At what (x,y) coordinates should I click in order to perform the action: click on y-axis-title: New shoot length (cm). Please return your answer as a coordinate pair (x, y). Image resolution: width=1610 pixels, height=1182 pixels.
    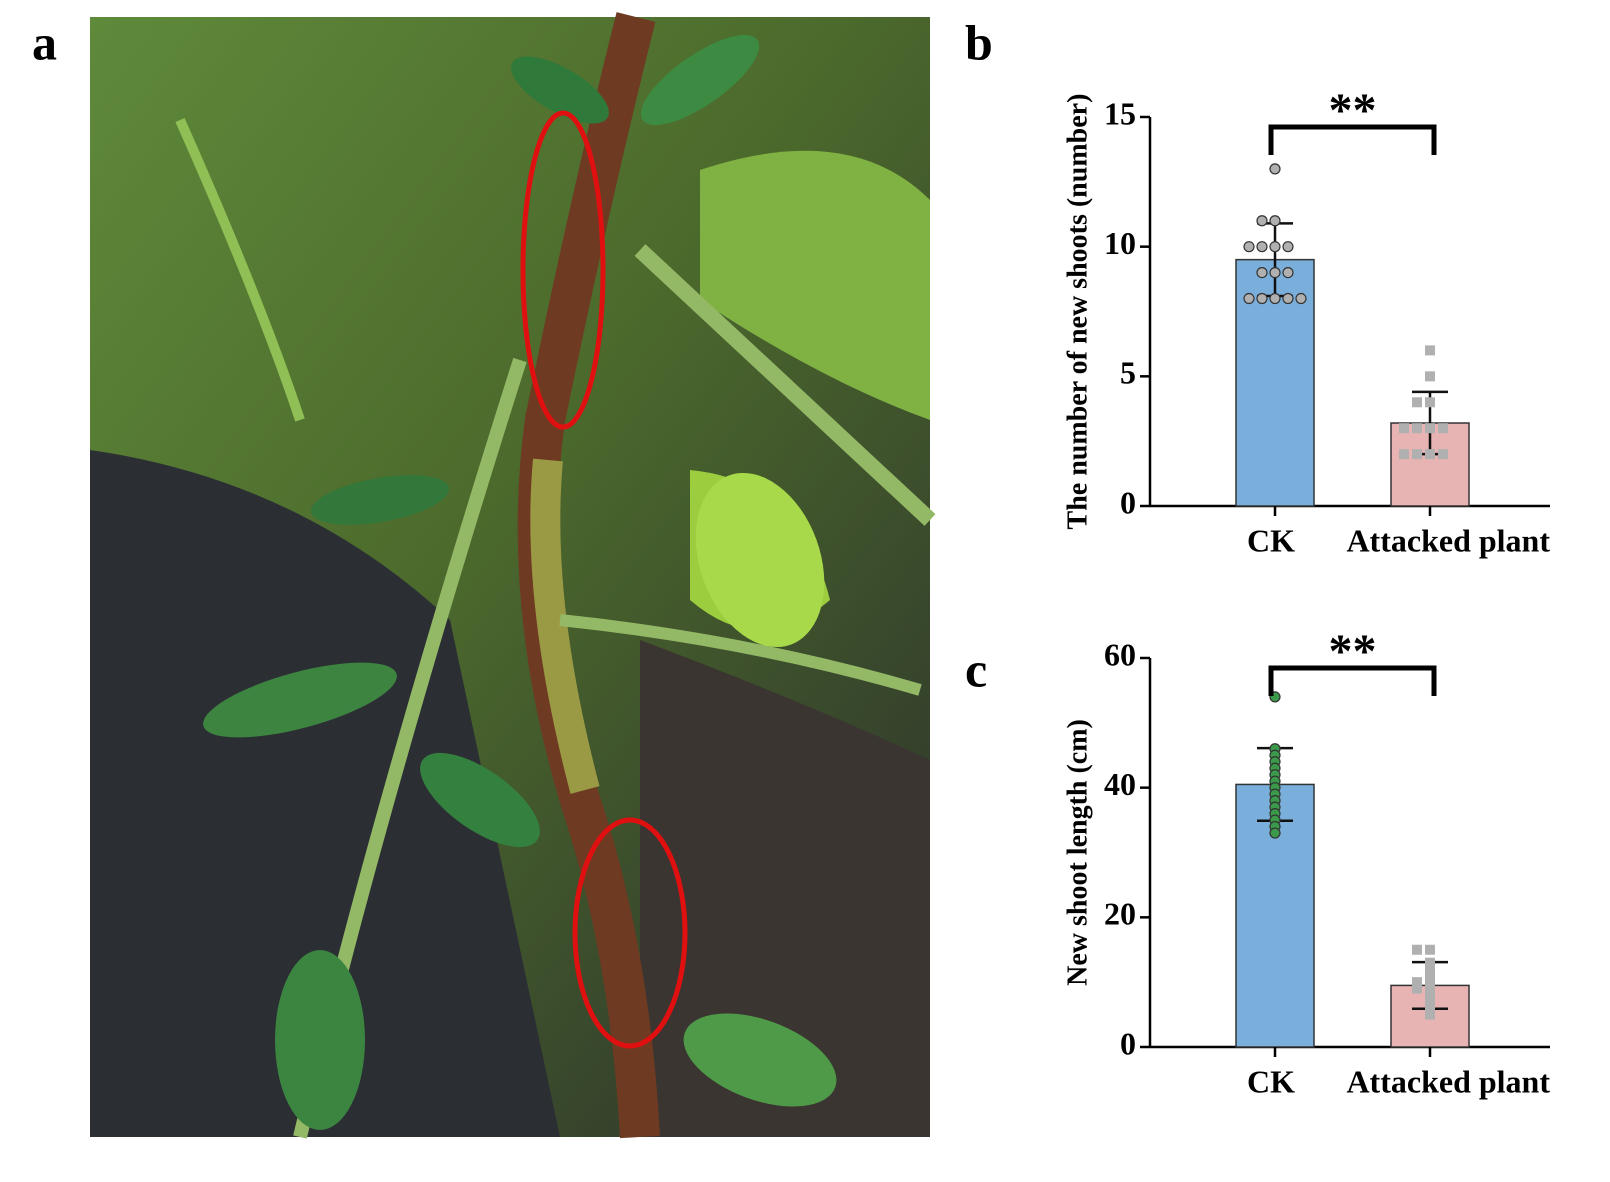
    Looking at the image, I should click on (1077, 852).